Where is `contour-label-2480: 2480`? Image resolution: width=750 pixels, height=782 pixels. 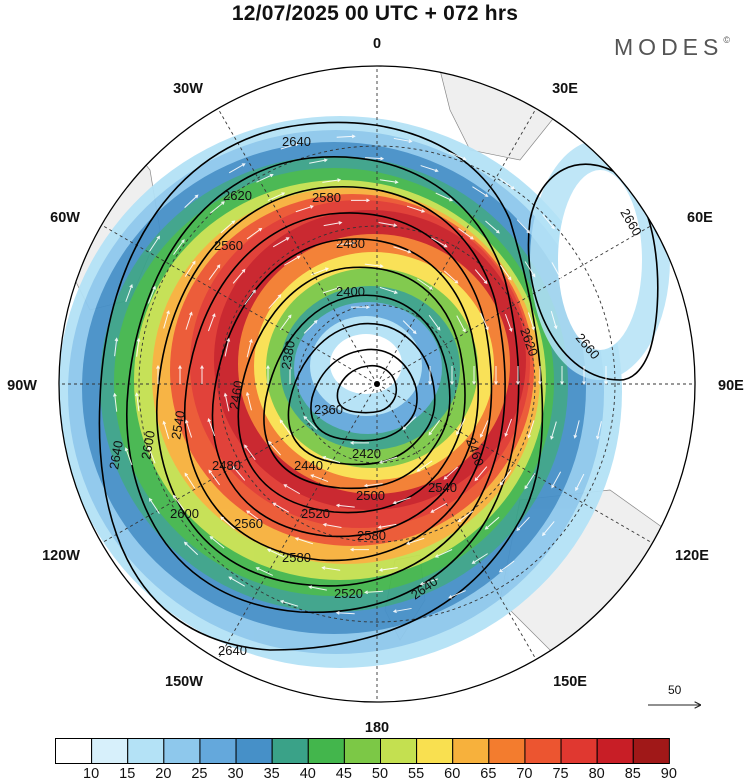
contour-label-2480: 2480 is located at coordinates (350, 243).